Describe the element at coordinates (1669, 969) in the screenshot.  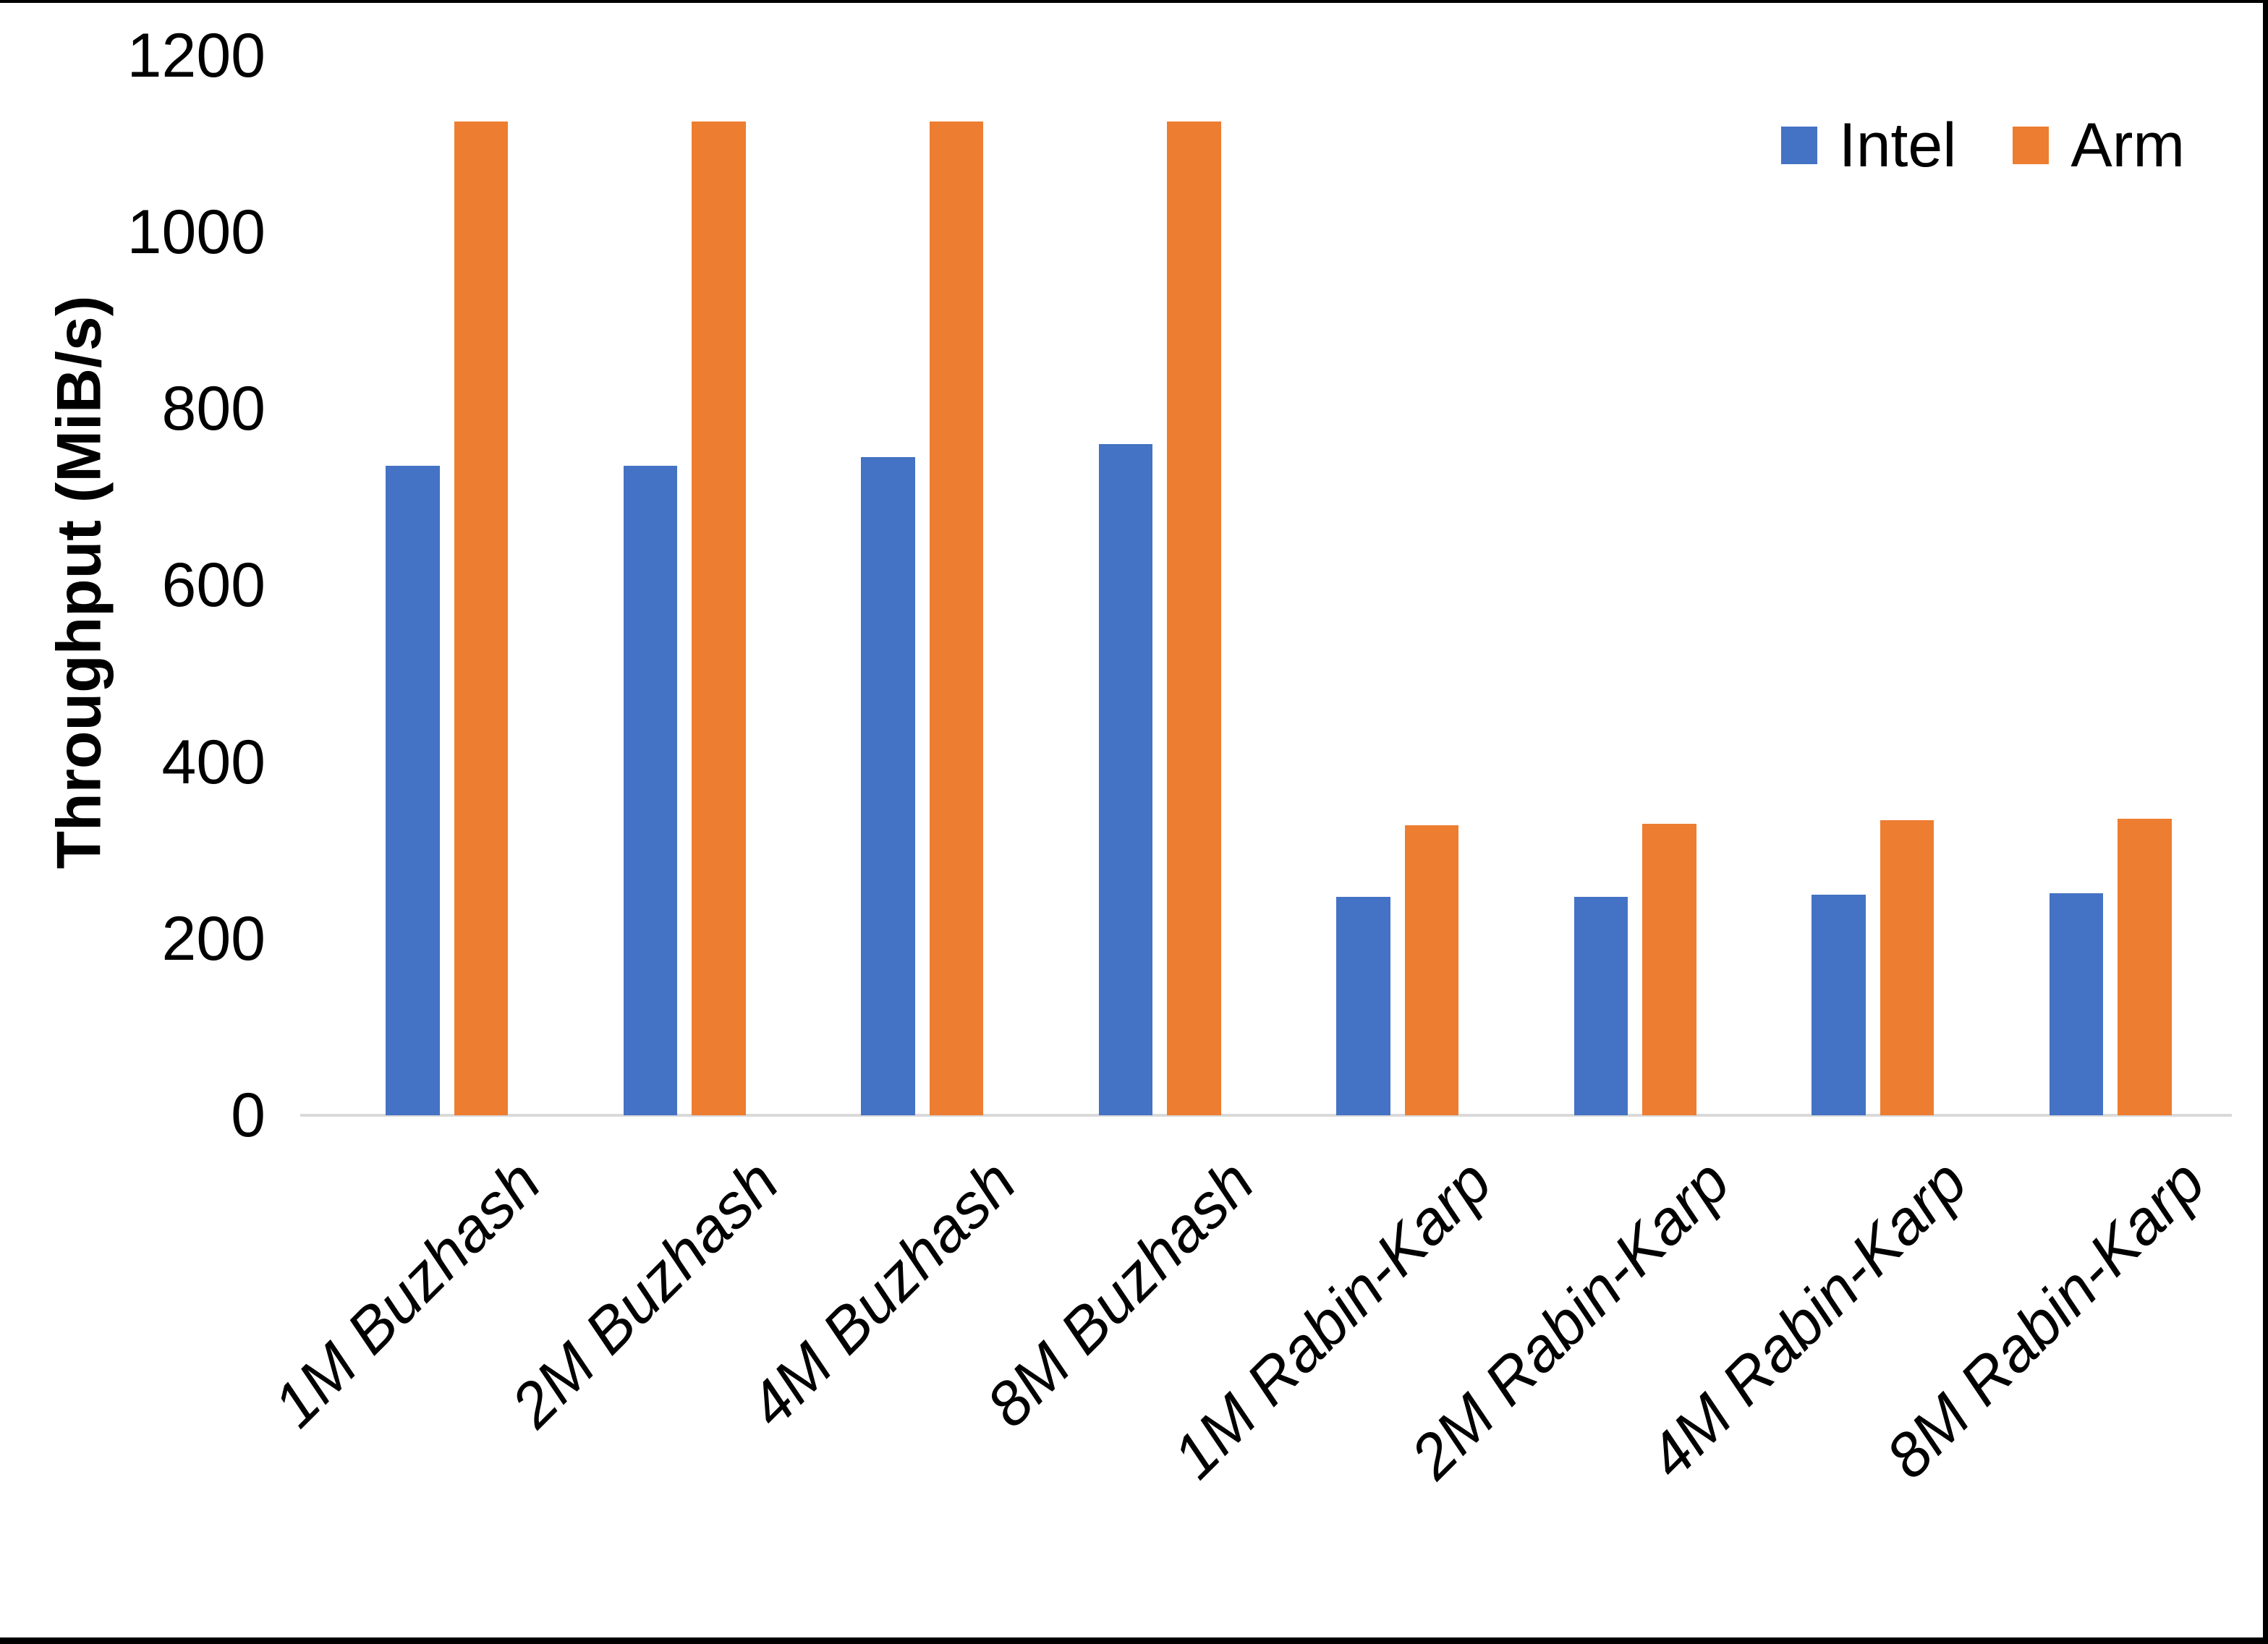
I see `bar-arm-2m-rabin-karp` at that location.